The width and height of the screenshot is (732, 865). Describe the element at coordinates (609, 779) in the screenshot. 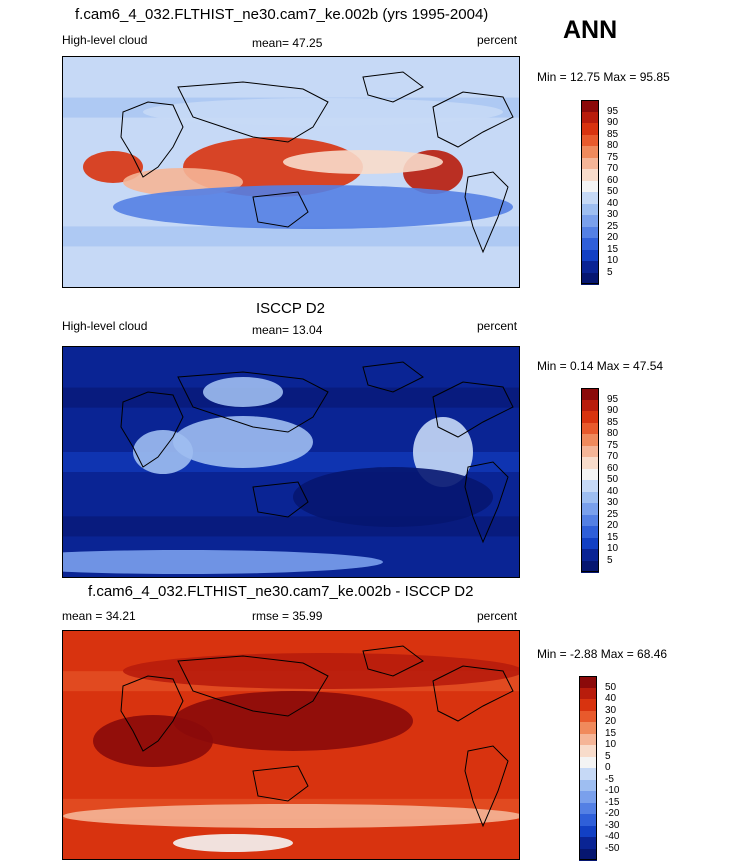

I see `colorbar-tick-label: -5` at that location.